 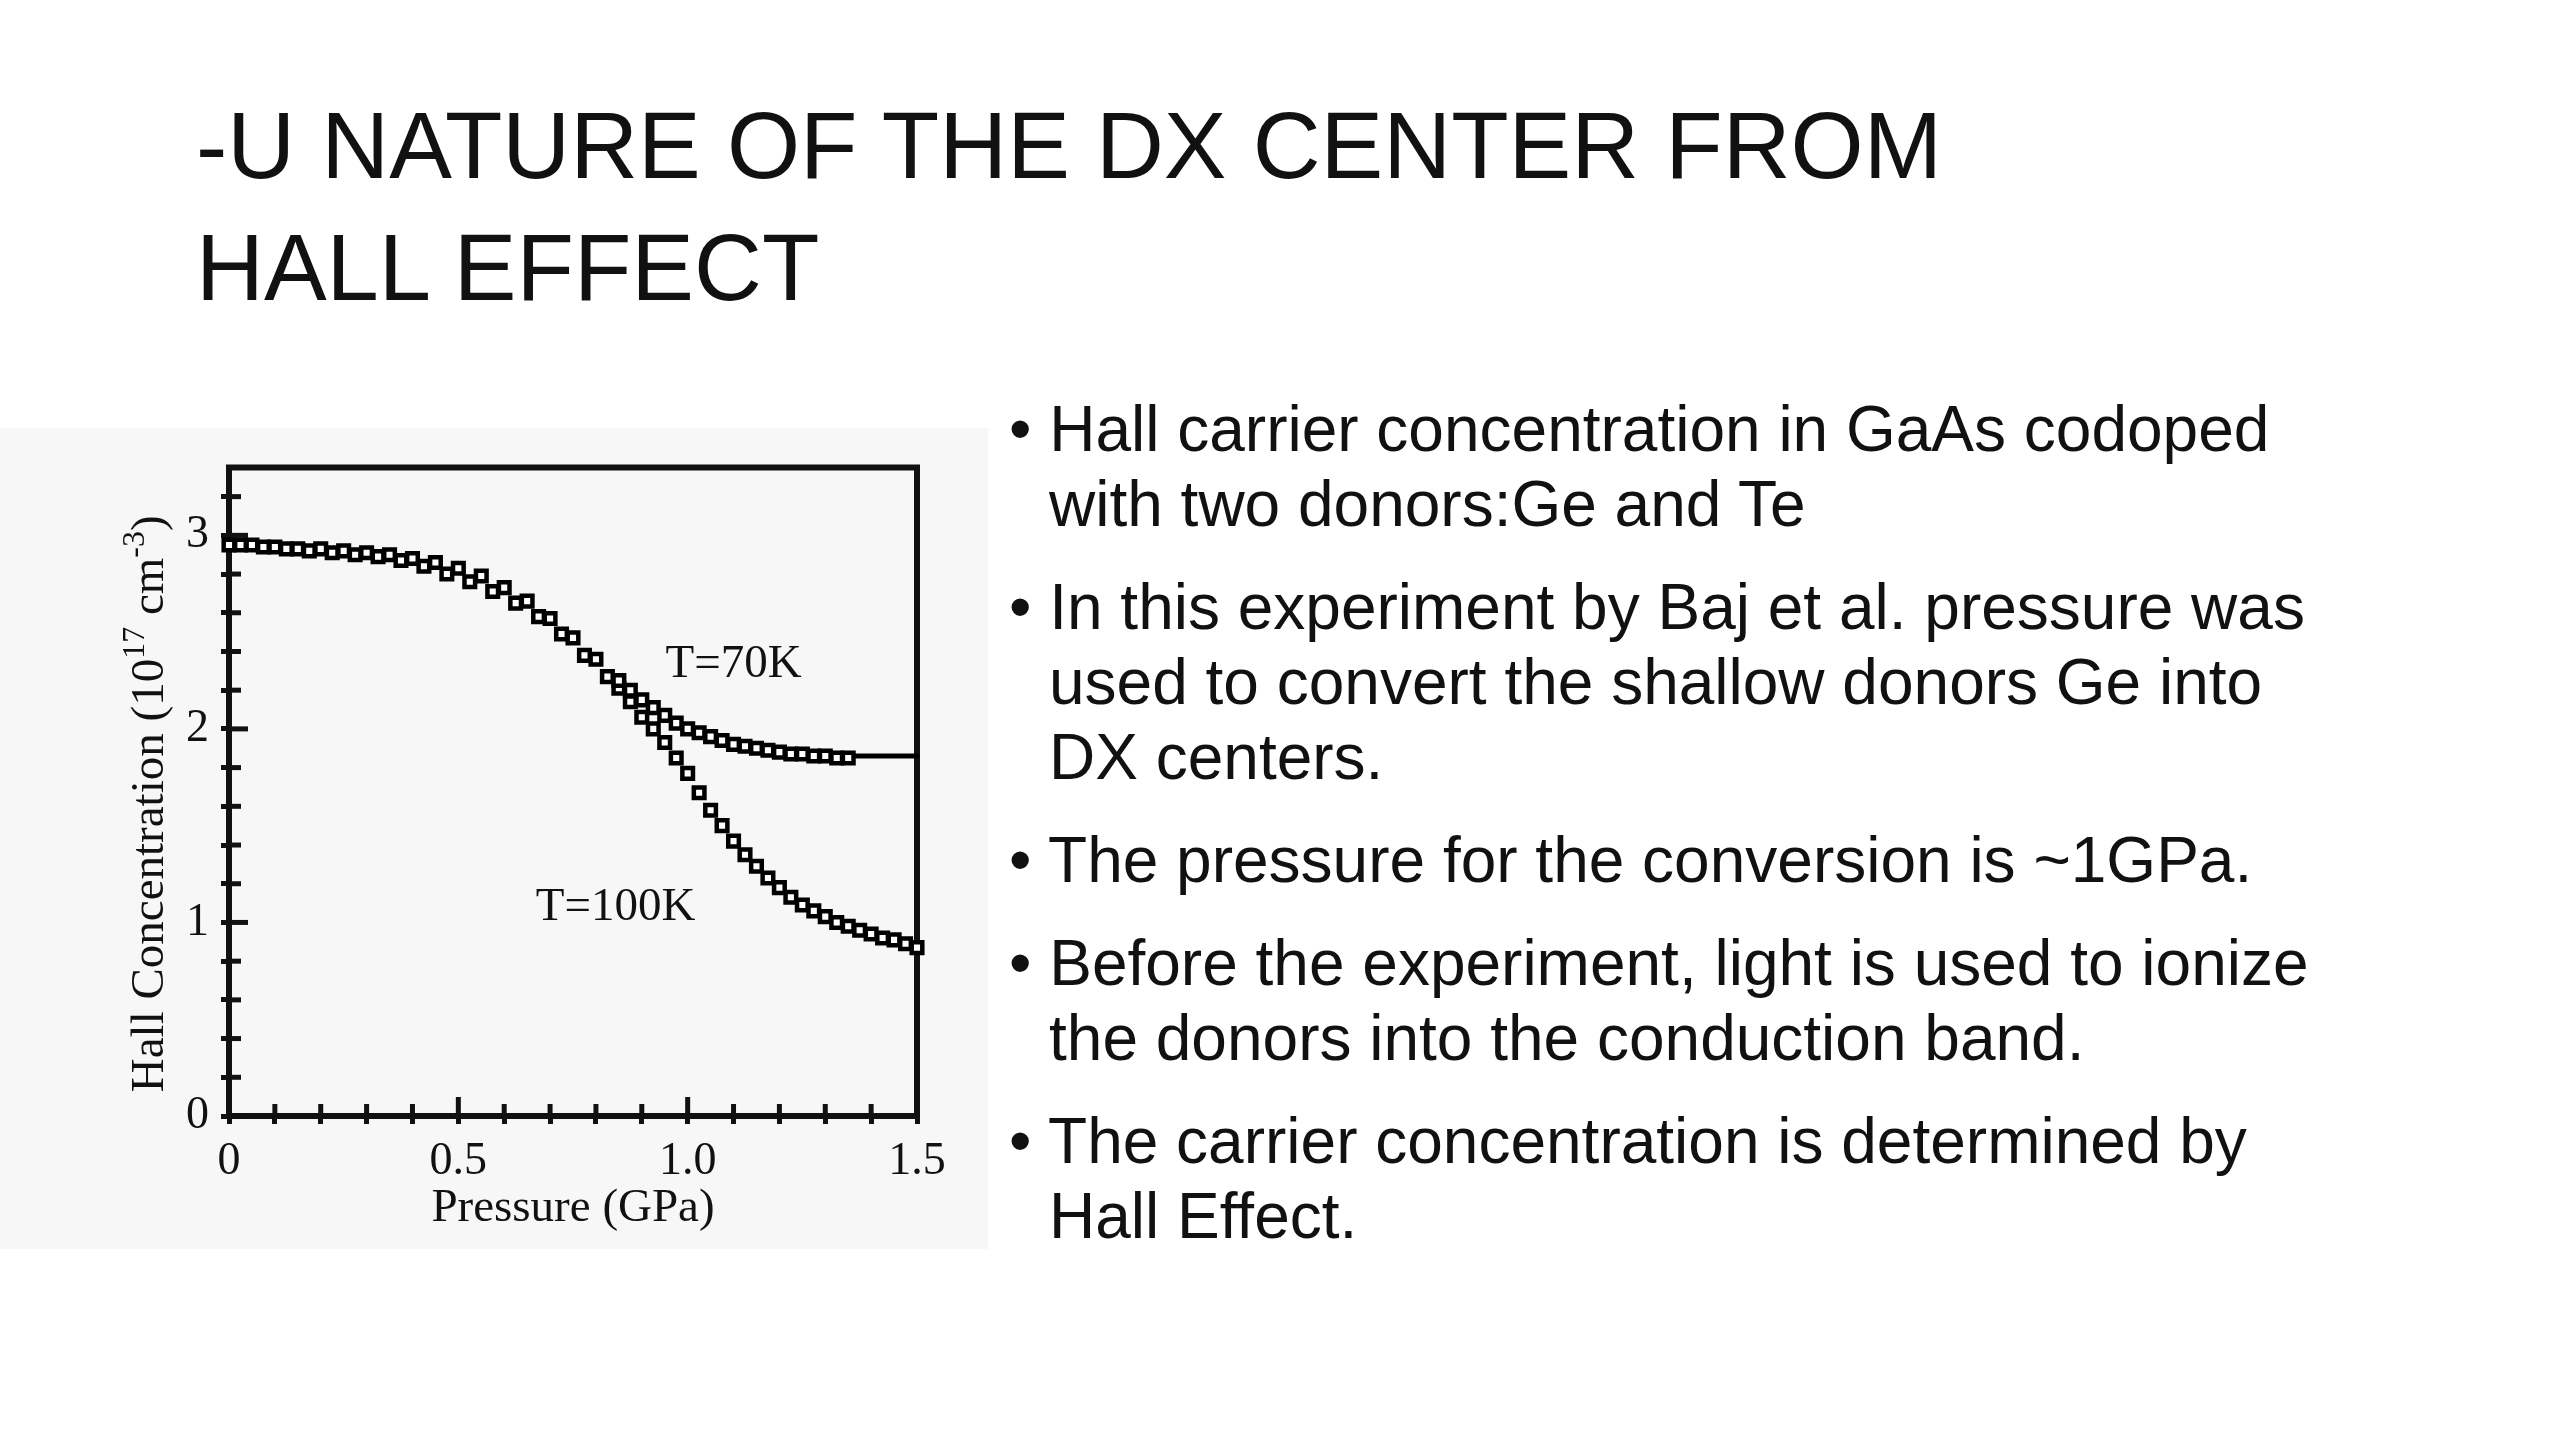 What do you see at coordinates (197, 725) in the screenshot?
I see `y-tick-label: 2` at bounding box center [197, 725].